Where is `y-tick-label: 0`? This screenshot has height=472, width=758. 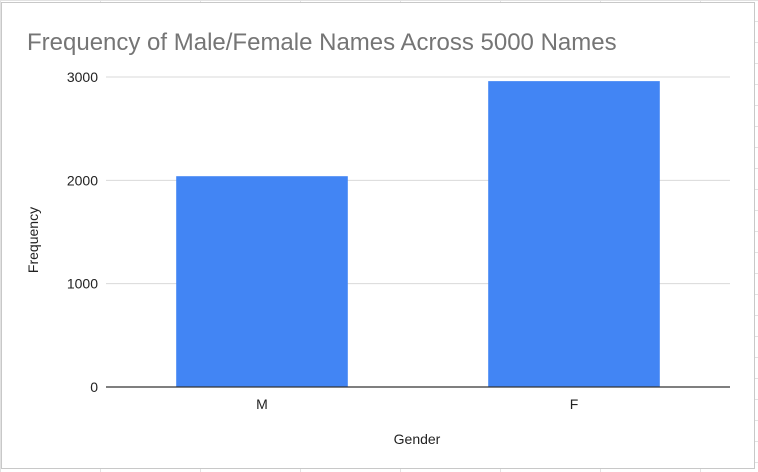 y-tick-label: 0 is located at coordinates (94, 387).